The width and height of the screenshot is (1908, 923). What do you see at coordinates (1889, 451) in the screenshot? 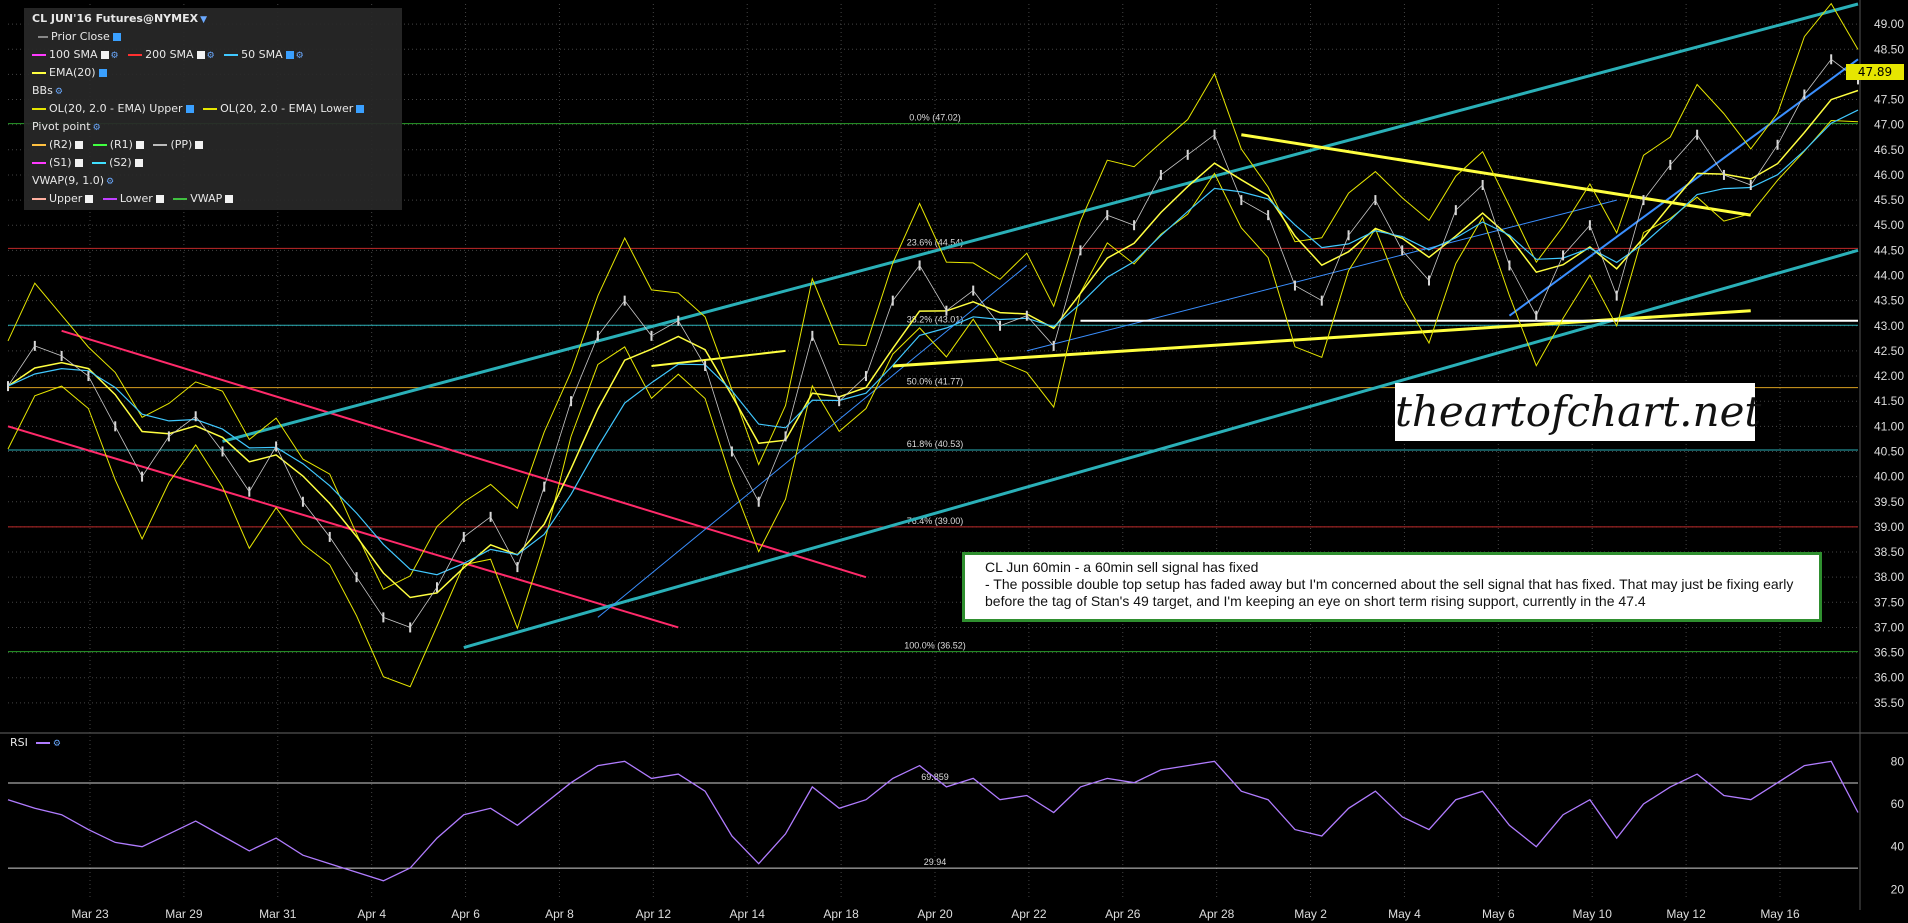
I see `y-tick-label: 40.50` at bounding box center [1889, 451].